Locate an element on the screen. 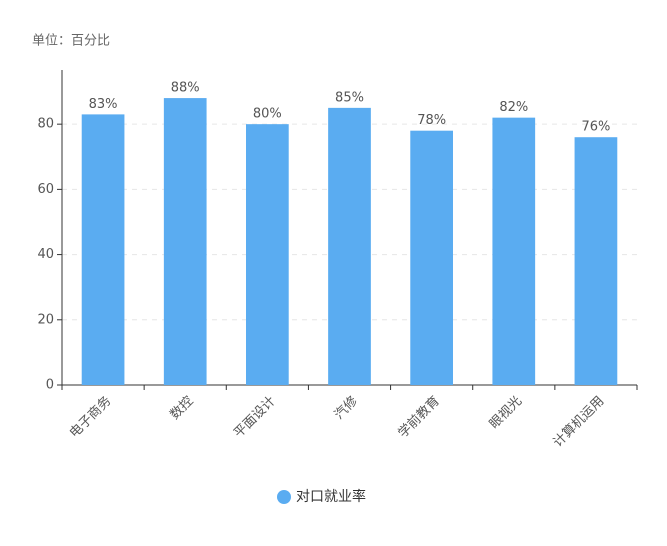  x-tick-label: 汽修 is located at coordinates (346, 408).